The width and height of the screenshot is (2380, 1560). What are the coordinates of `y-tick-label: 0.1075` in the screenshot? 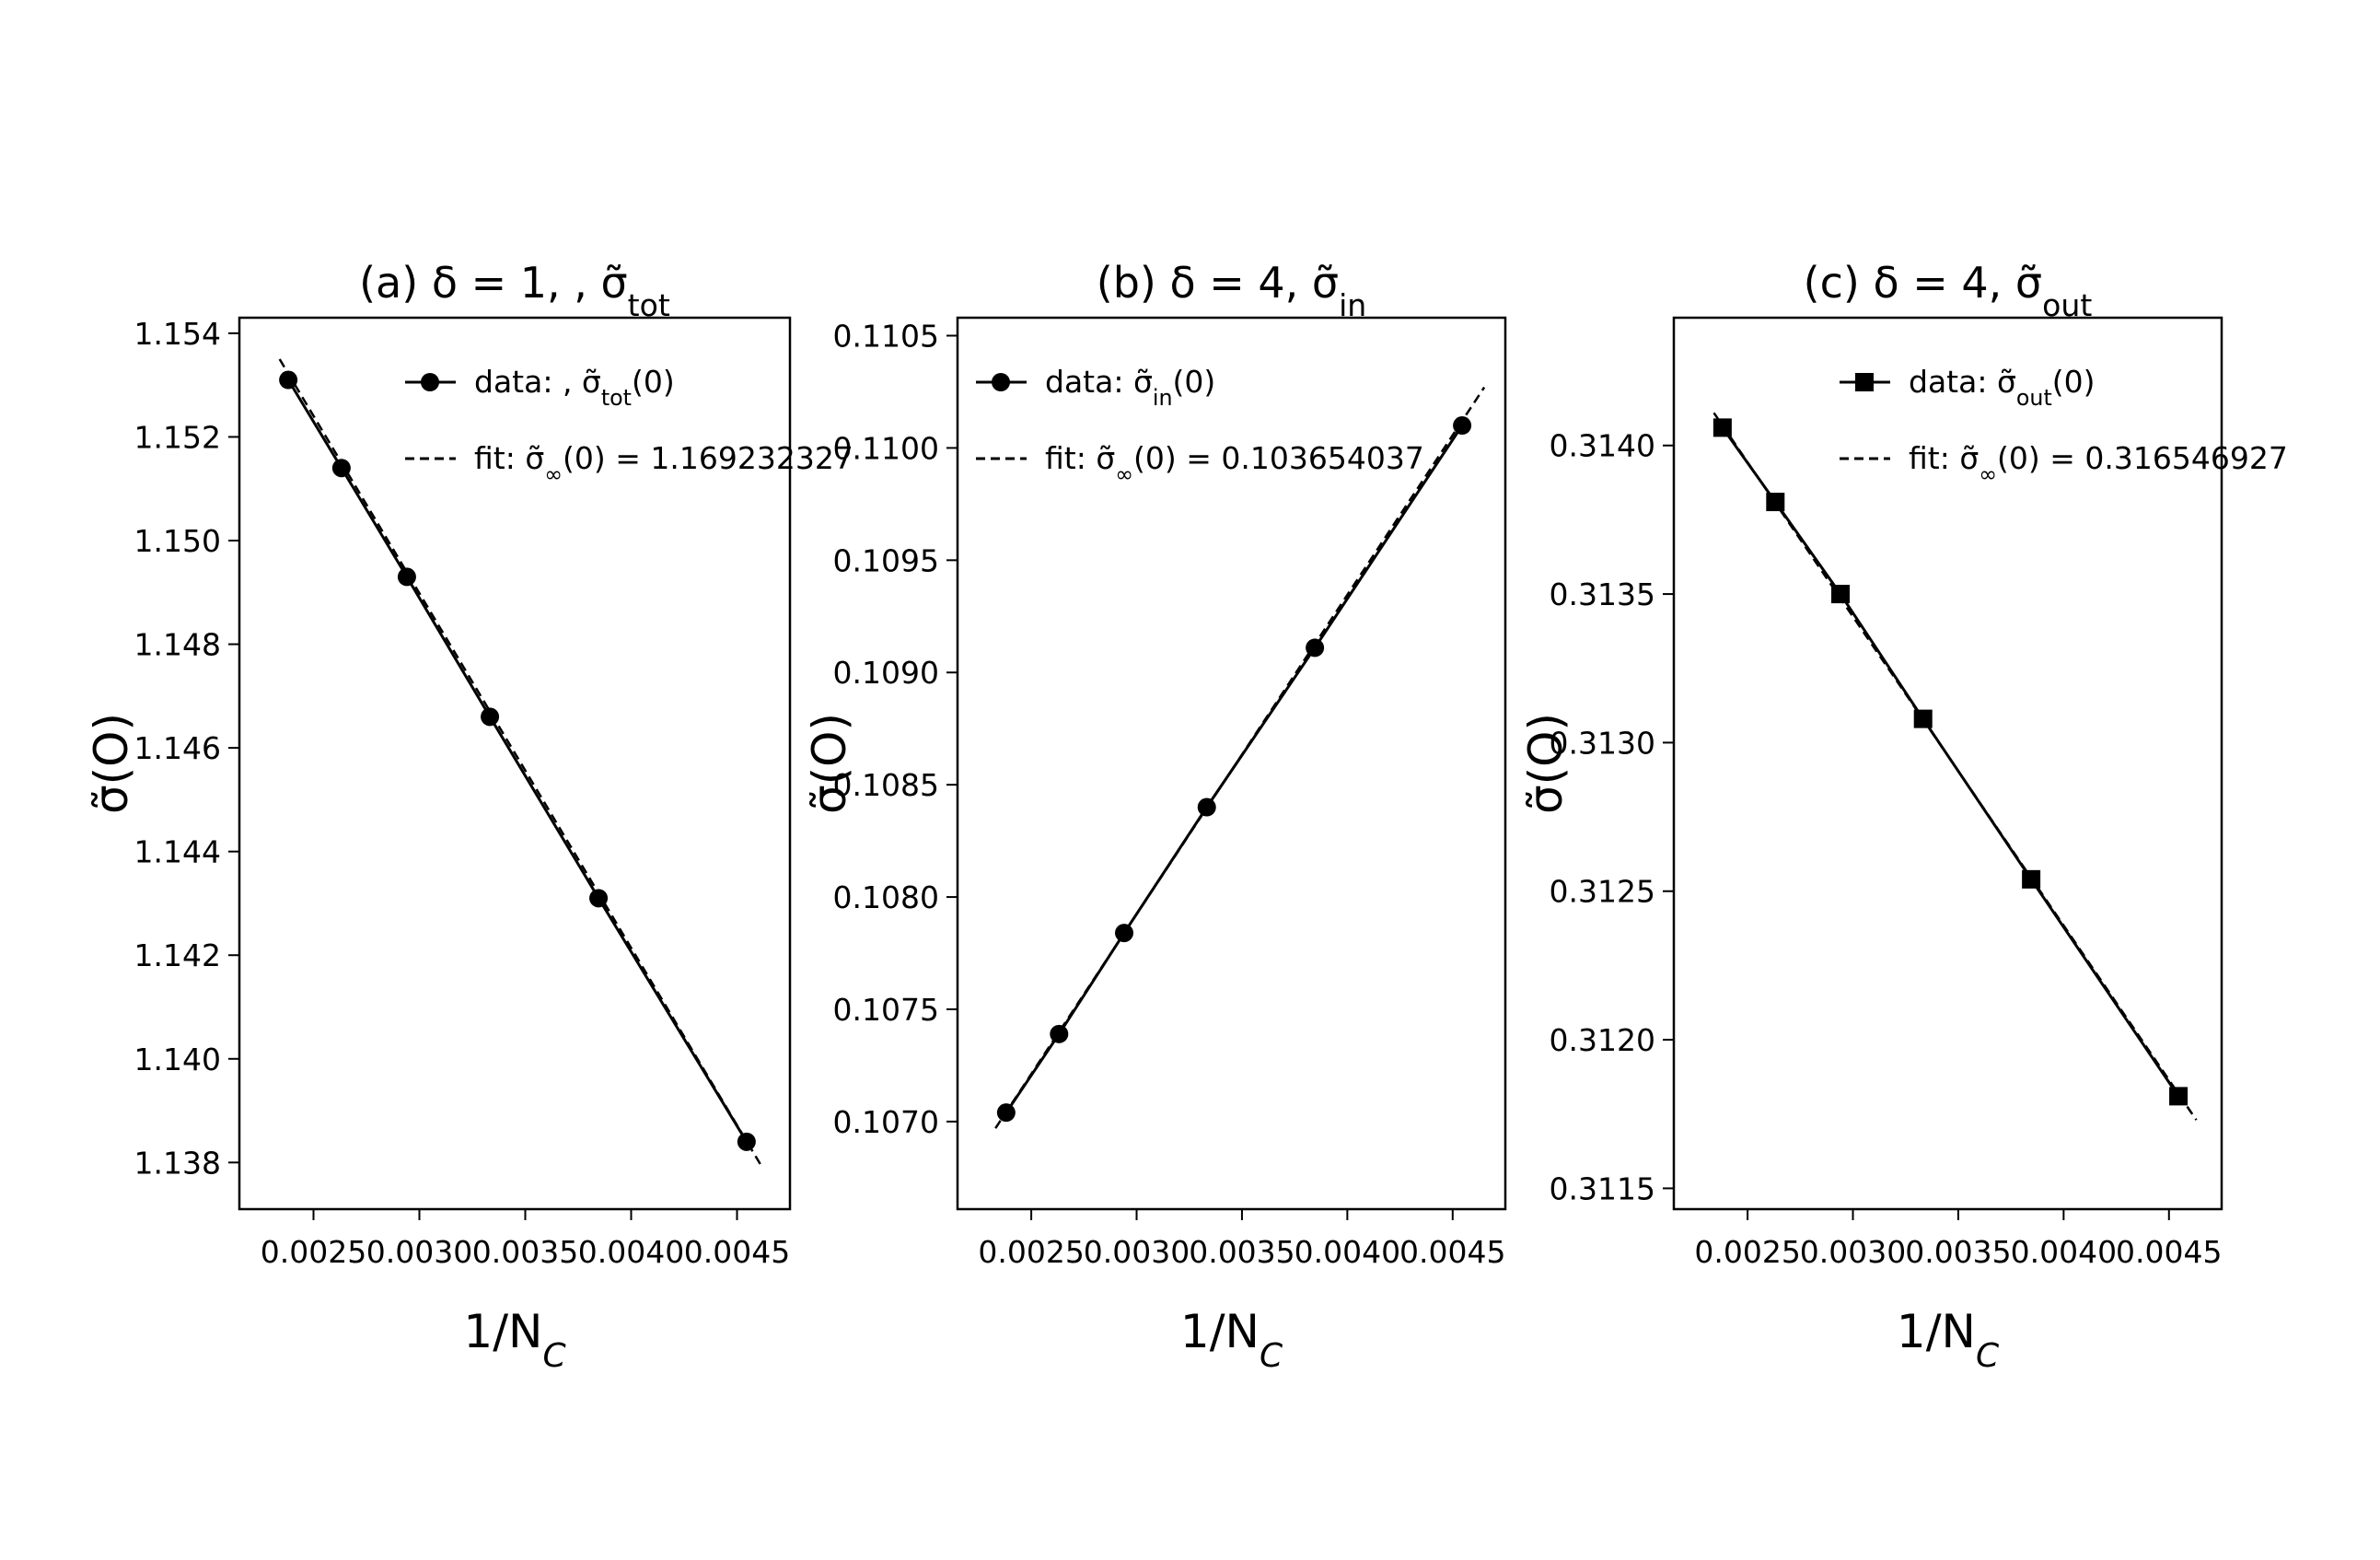 It's located at (886, 1010).